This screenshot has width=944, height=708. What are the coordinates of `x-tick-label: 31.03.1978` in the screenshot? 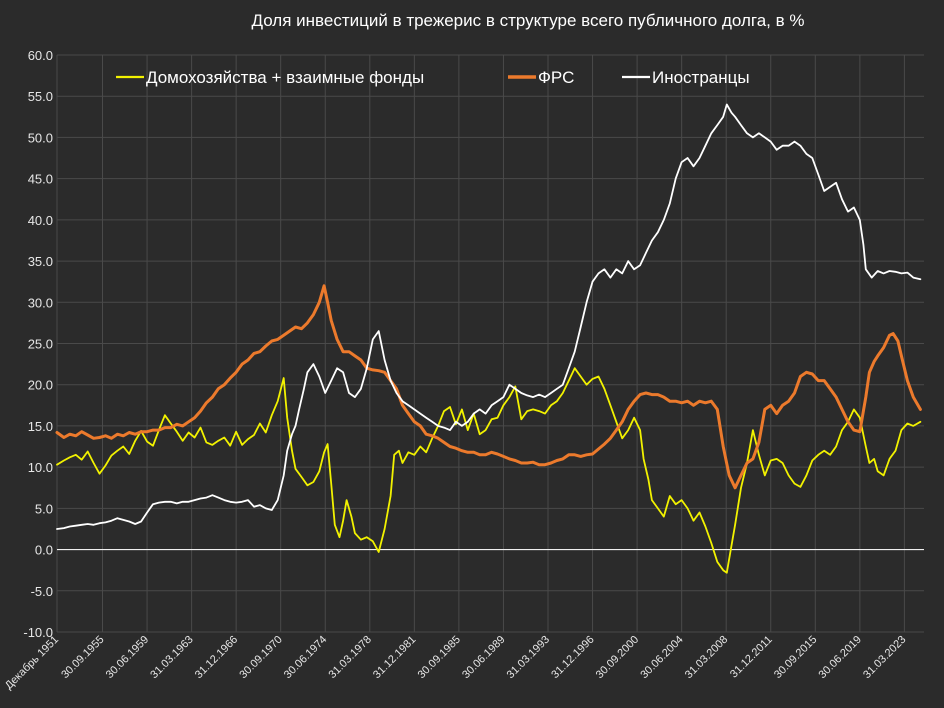 It's located at (350, 657).